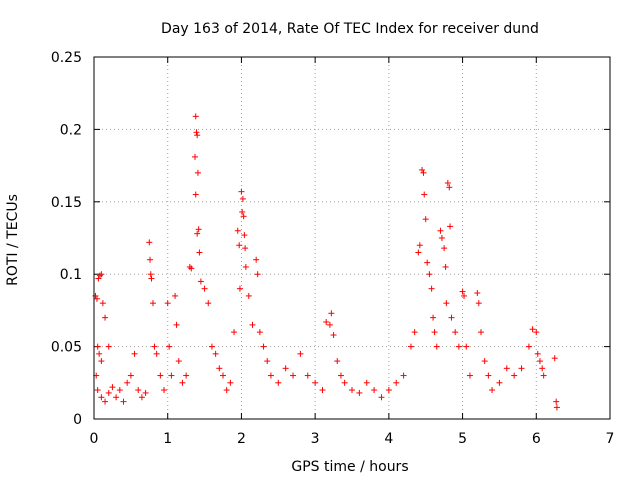 The image size is (640, 480). Describe the element at coordinates (71, 275) in the screenshot. I see `y-tick-label: 0.1` at that location.